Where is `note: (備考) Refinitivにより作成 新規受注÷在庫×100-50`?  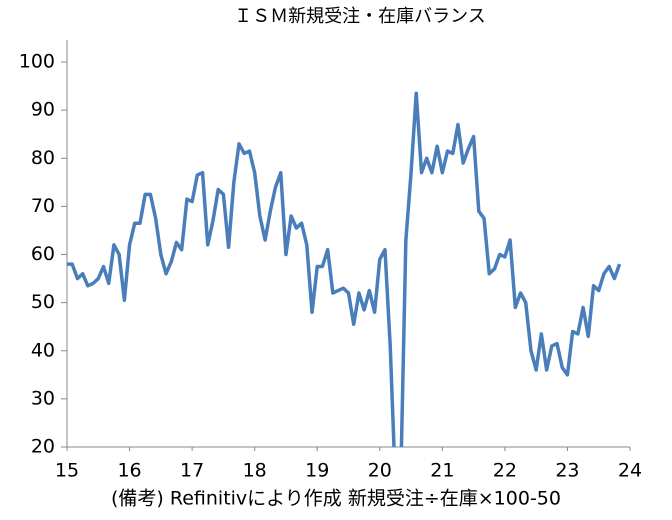 note: (備考) Refinitivにより作成 新規受注÷在庫×100-50 is located at coordinates (336, 499).